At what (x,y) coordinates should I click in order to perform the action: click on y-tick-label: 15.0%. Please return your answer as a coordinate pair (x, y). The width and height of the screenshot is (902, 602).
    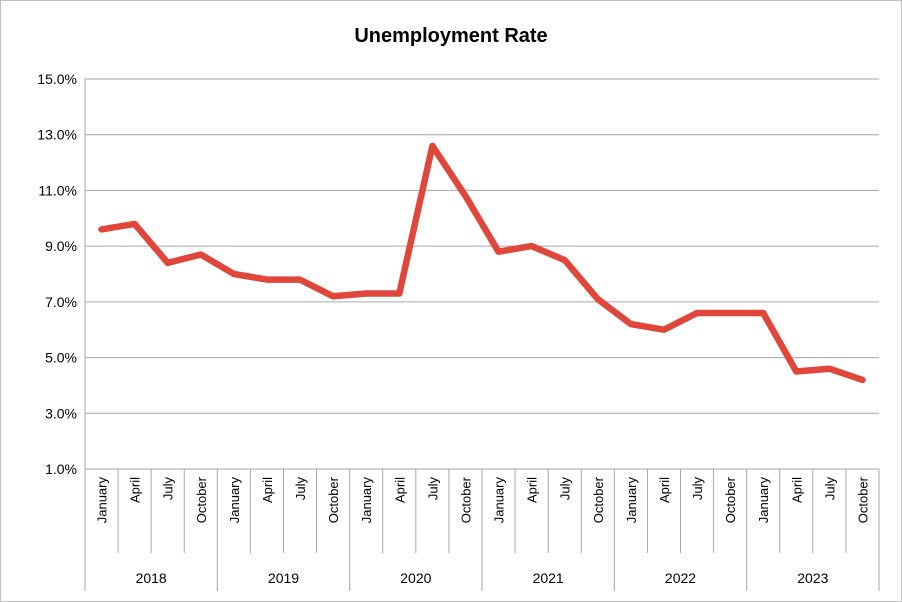
    Looking at the image, I should click on (57, 79).